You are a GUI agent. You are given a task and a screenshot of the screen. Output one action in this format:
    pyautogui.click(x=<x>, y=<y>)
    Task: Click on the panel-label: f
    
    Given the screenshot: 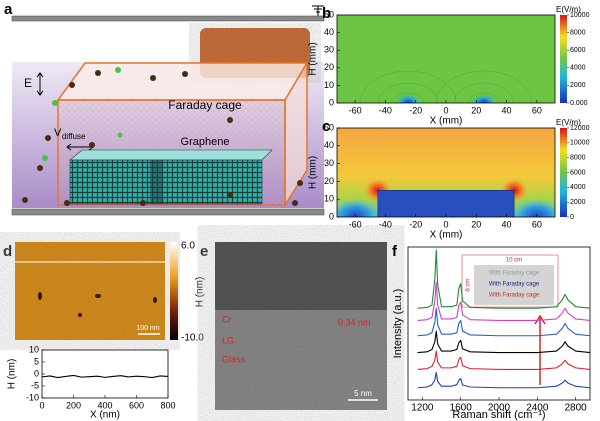 What is the action you would take?
    pyautogui.click(x=395, y=251)
    